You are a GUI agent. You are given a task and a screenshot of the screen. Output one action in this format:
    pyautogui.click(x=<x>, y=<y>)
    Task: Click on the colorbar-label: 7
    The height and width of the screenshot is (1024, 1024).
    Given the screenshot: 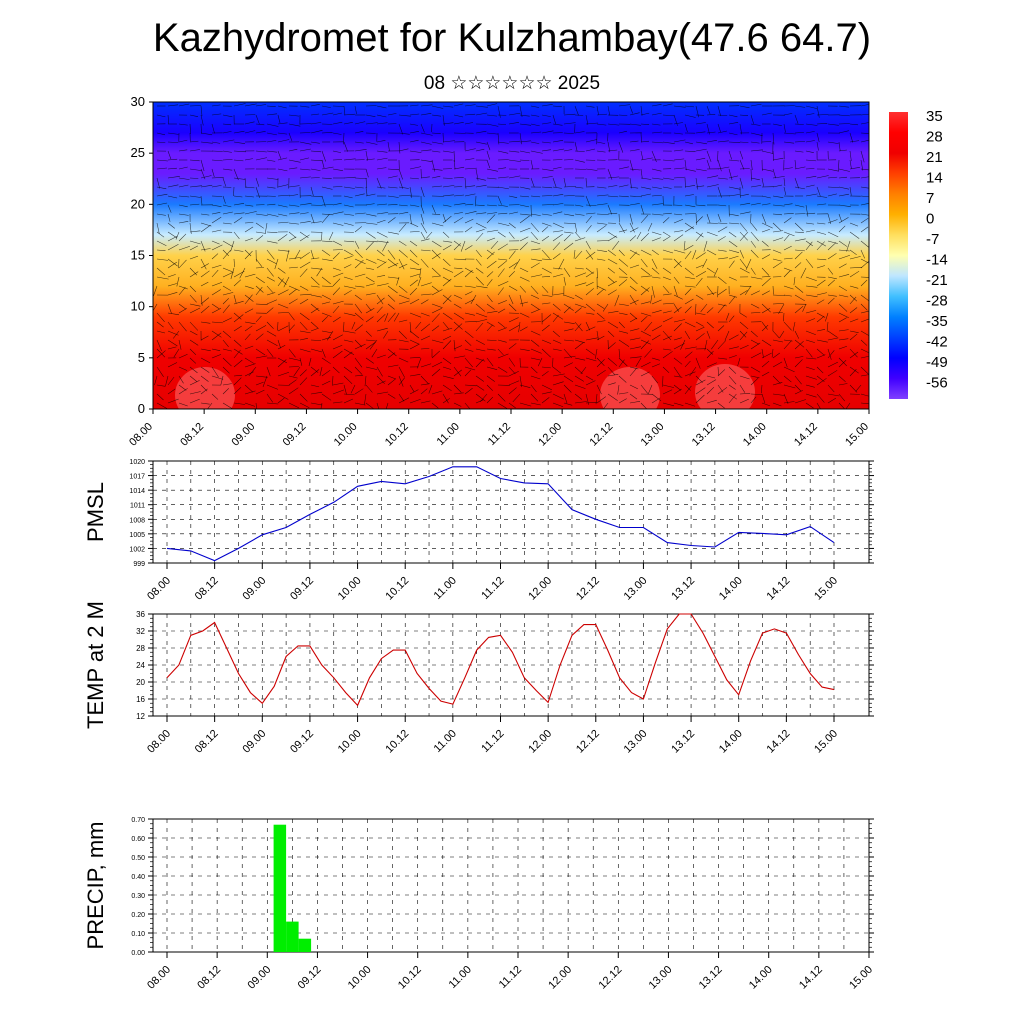 What is the action you would take?
    pyautogui.click(x=930, y=198)
    